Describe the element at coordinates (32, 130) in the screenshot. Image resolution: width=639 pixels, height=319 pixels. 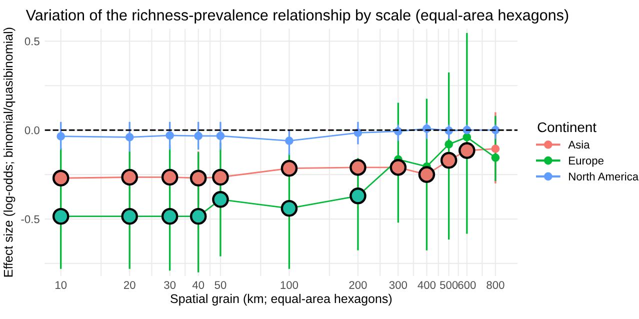
I see `y-tick-label: 0.0` at that location.